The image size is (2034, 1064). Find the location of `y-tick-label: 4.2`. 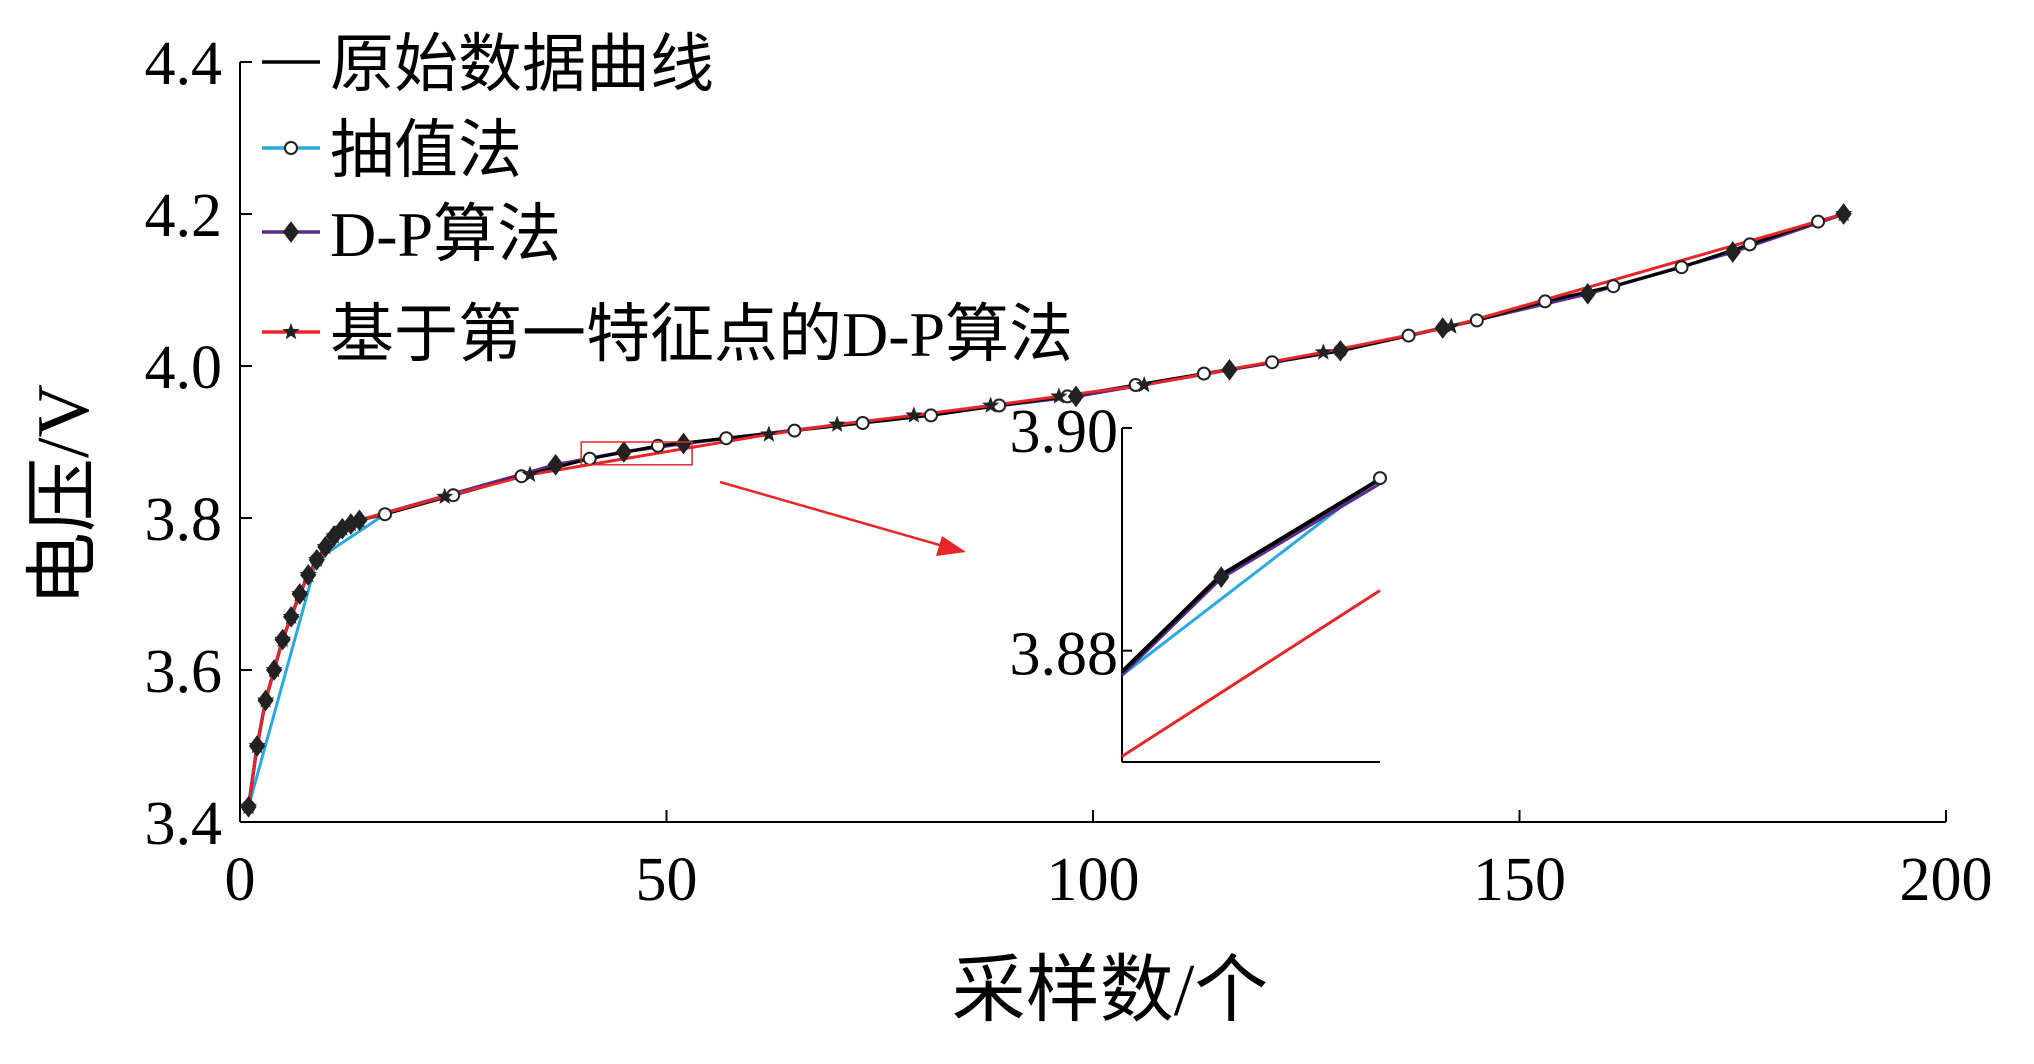

y-tick-label: 4.2 is located at coordinates (184, 216).